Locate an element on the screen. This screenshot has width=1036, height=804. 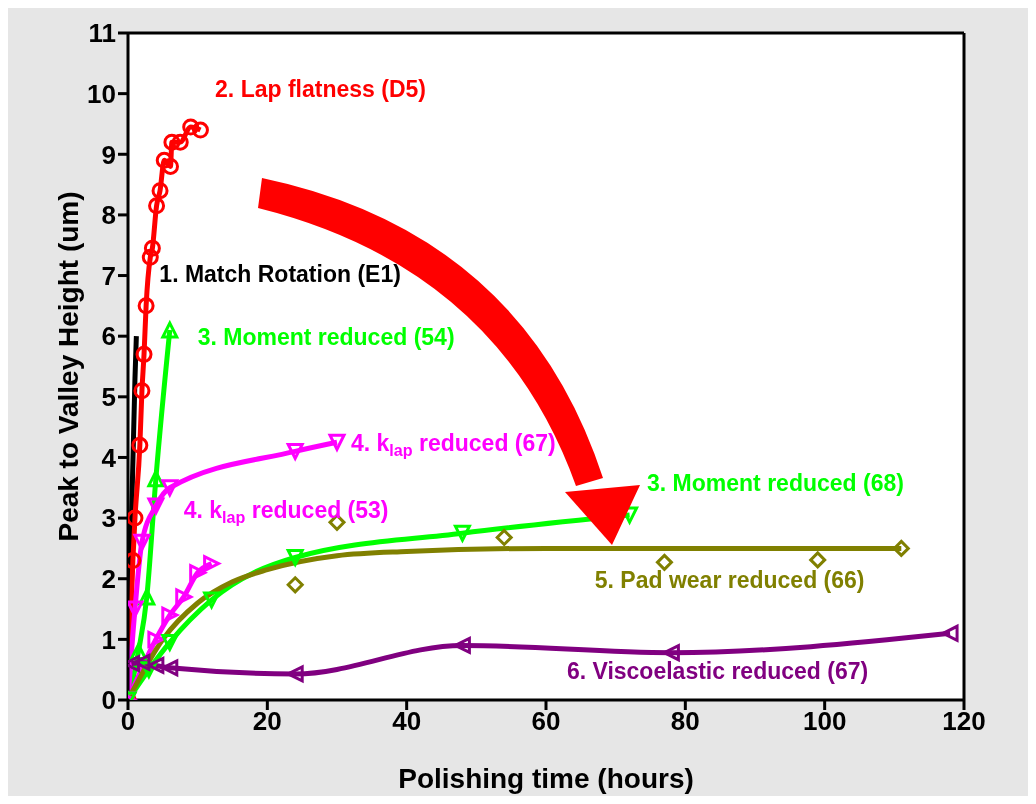
series-label: 6. Viscoelastic reduced (67) is located at coordinates (717, 670).